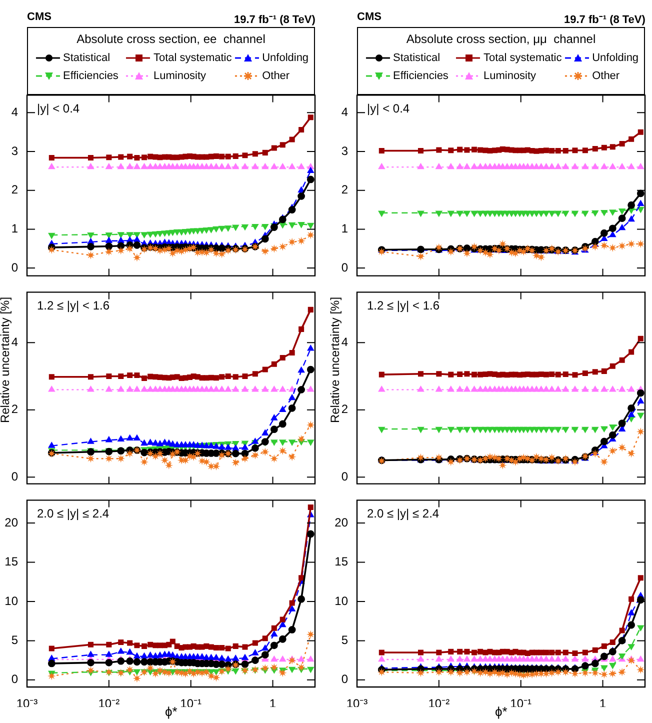 The height and width of the screenshot is (723, 652). Describe the element at coordinates (171, 39) in the screenshot. I see `legend-title: Absolute cross section, ee channel` at that location.